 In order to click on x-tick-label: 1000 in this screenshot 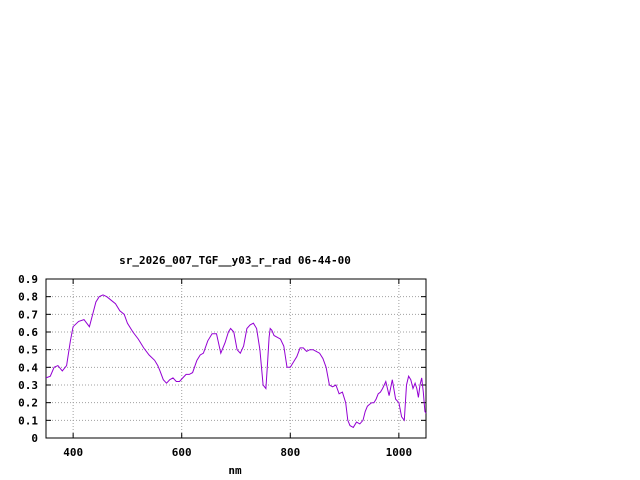, I will do `click(399, 452)`.